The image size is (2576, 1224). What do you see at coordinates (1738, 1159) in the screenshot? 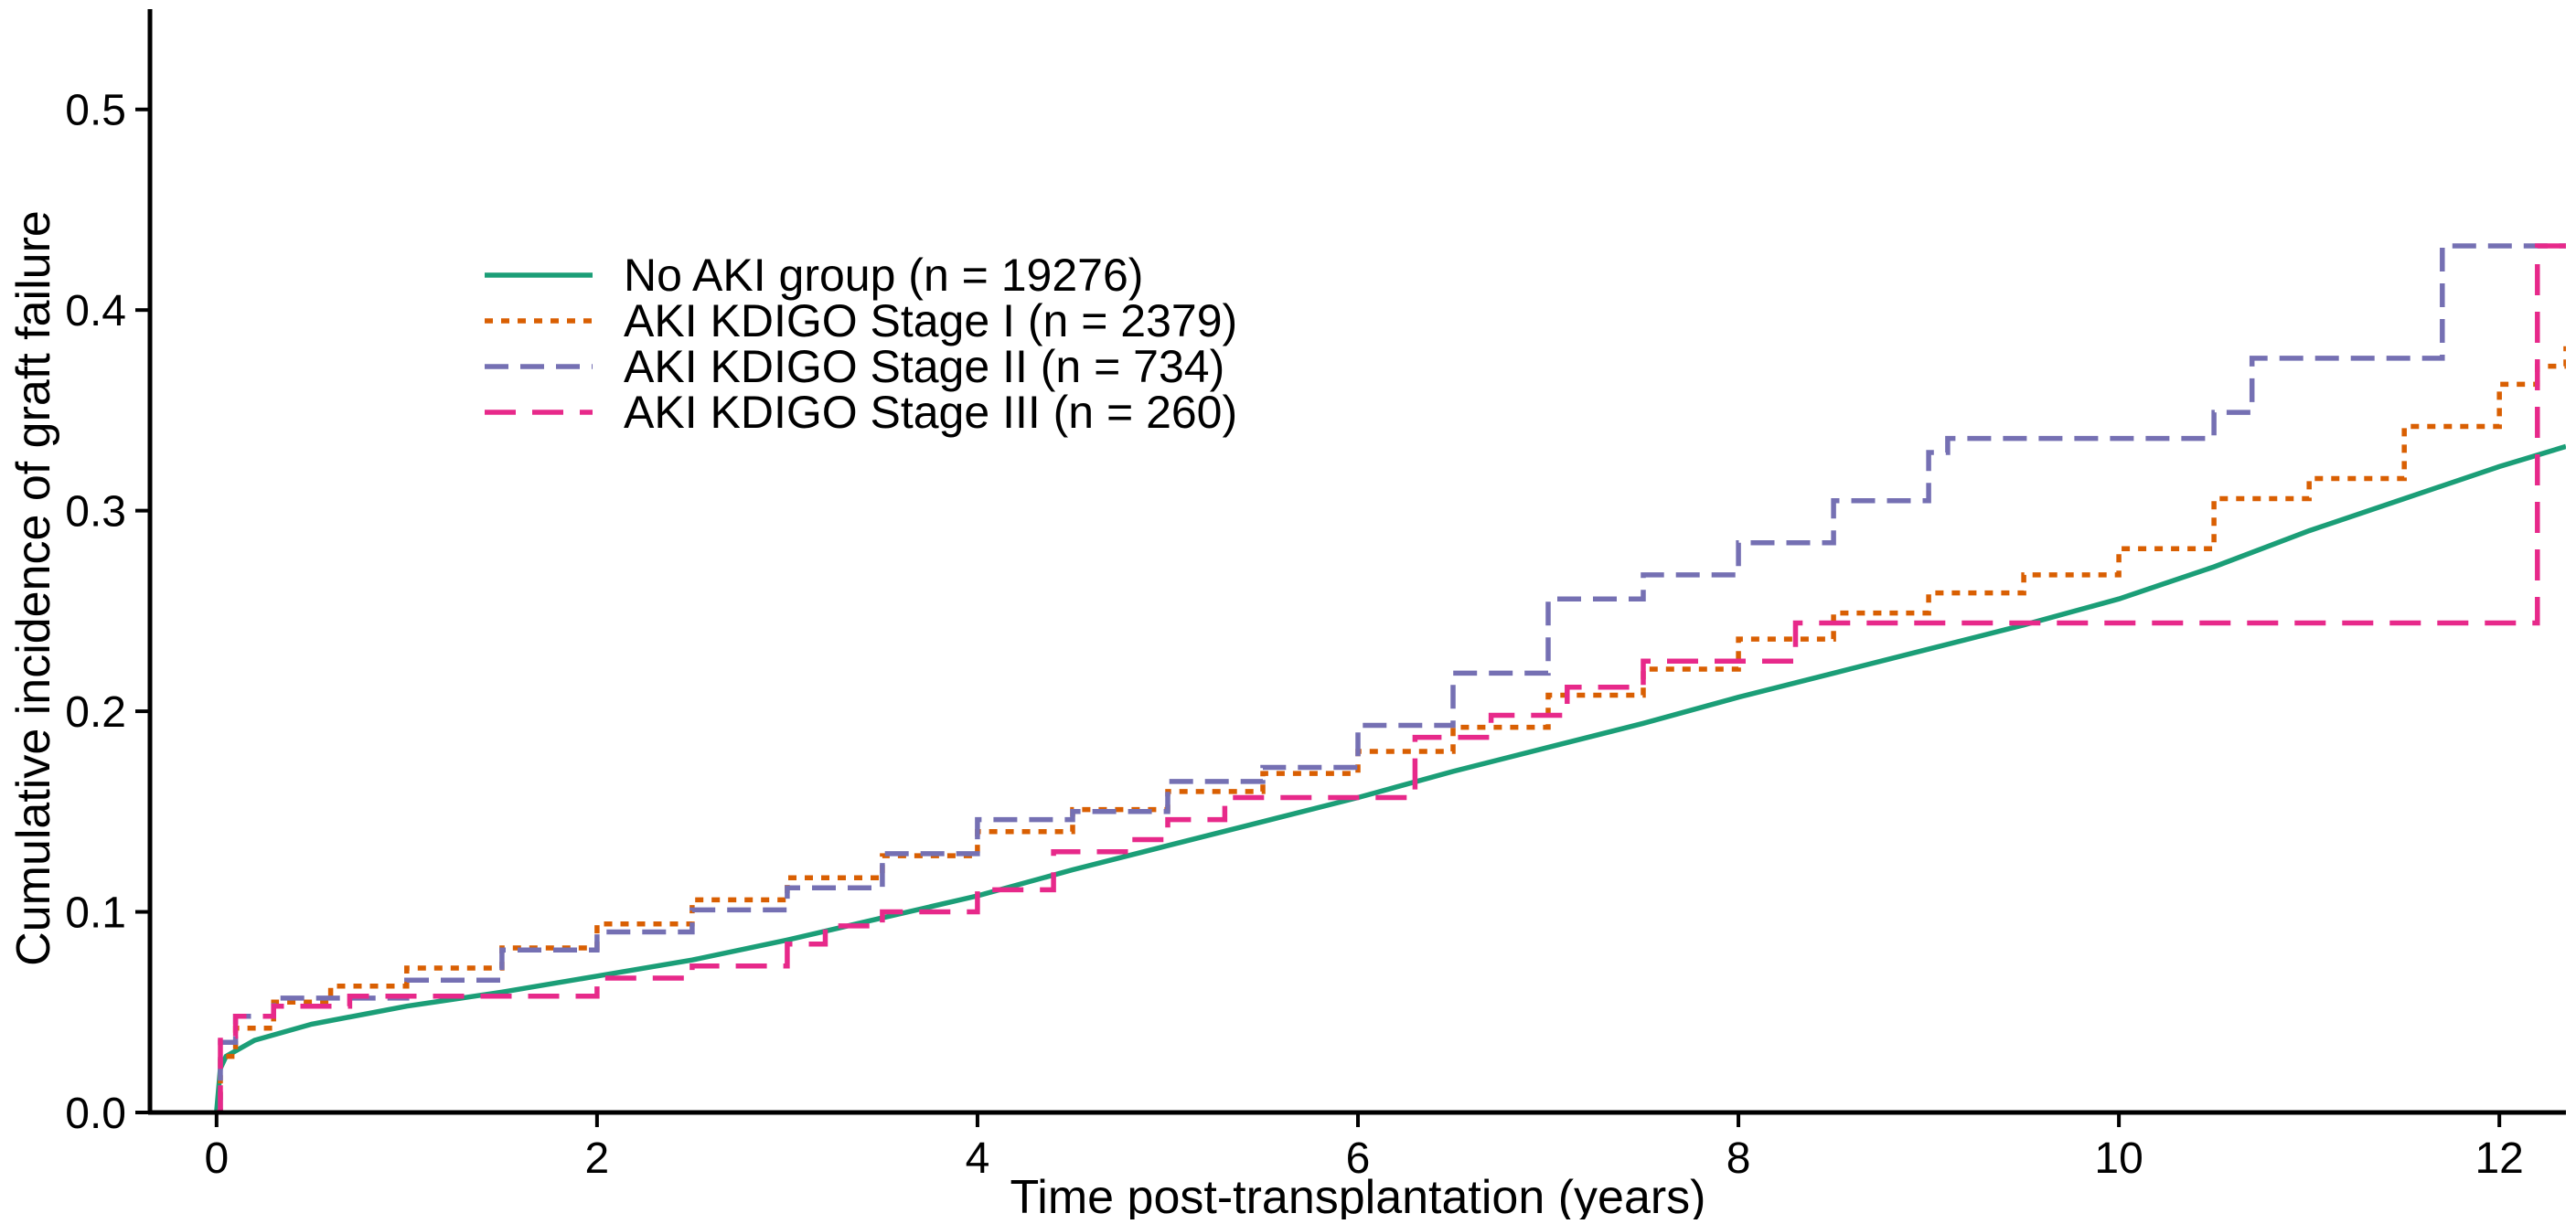
I see `x-tick-label: 8` at bounding box center [1738, 1159].